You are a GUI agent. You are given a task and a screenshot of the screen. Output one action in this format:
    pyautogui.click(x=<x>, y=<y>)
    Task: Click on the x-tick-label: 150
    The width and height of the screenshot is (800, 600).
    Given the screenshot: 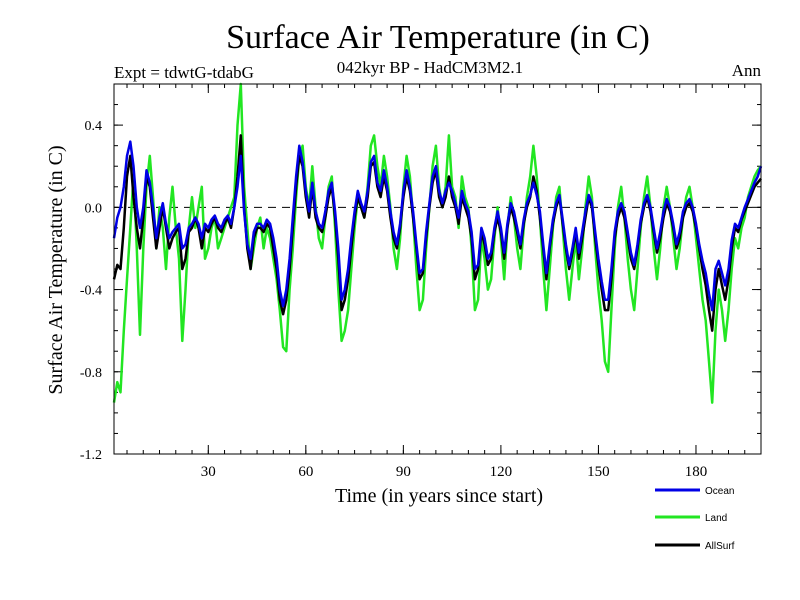 What is the action you would take?
    pyautogui.click(x=598, y=472)
    